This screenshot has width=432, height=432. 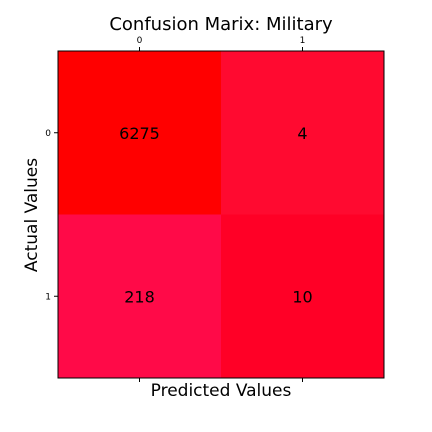 I want to click on cell-value-label: 10, so click(x=302, y=296).